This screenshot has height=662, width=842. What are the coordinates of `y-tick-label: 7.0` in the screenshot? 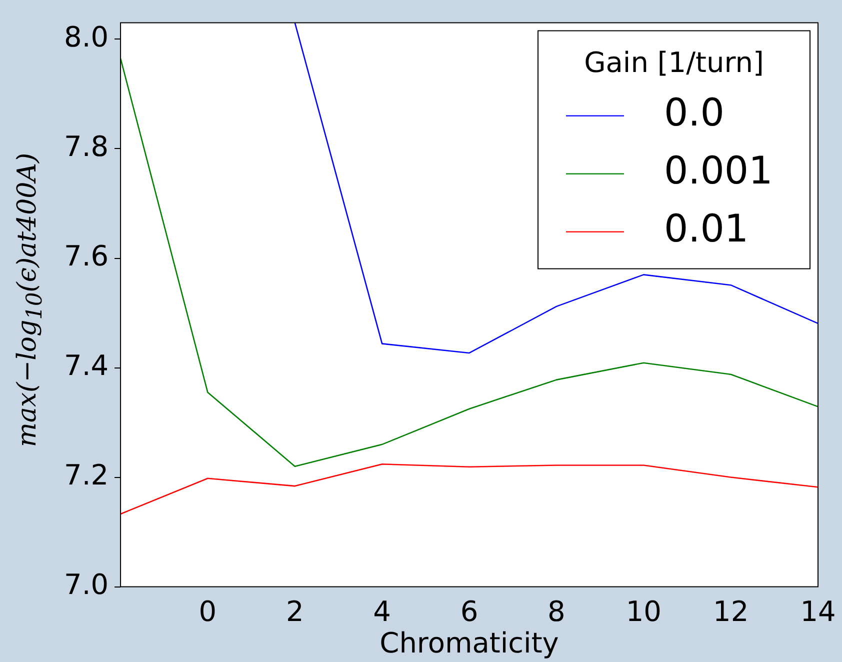 It's located at (86, 585).